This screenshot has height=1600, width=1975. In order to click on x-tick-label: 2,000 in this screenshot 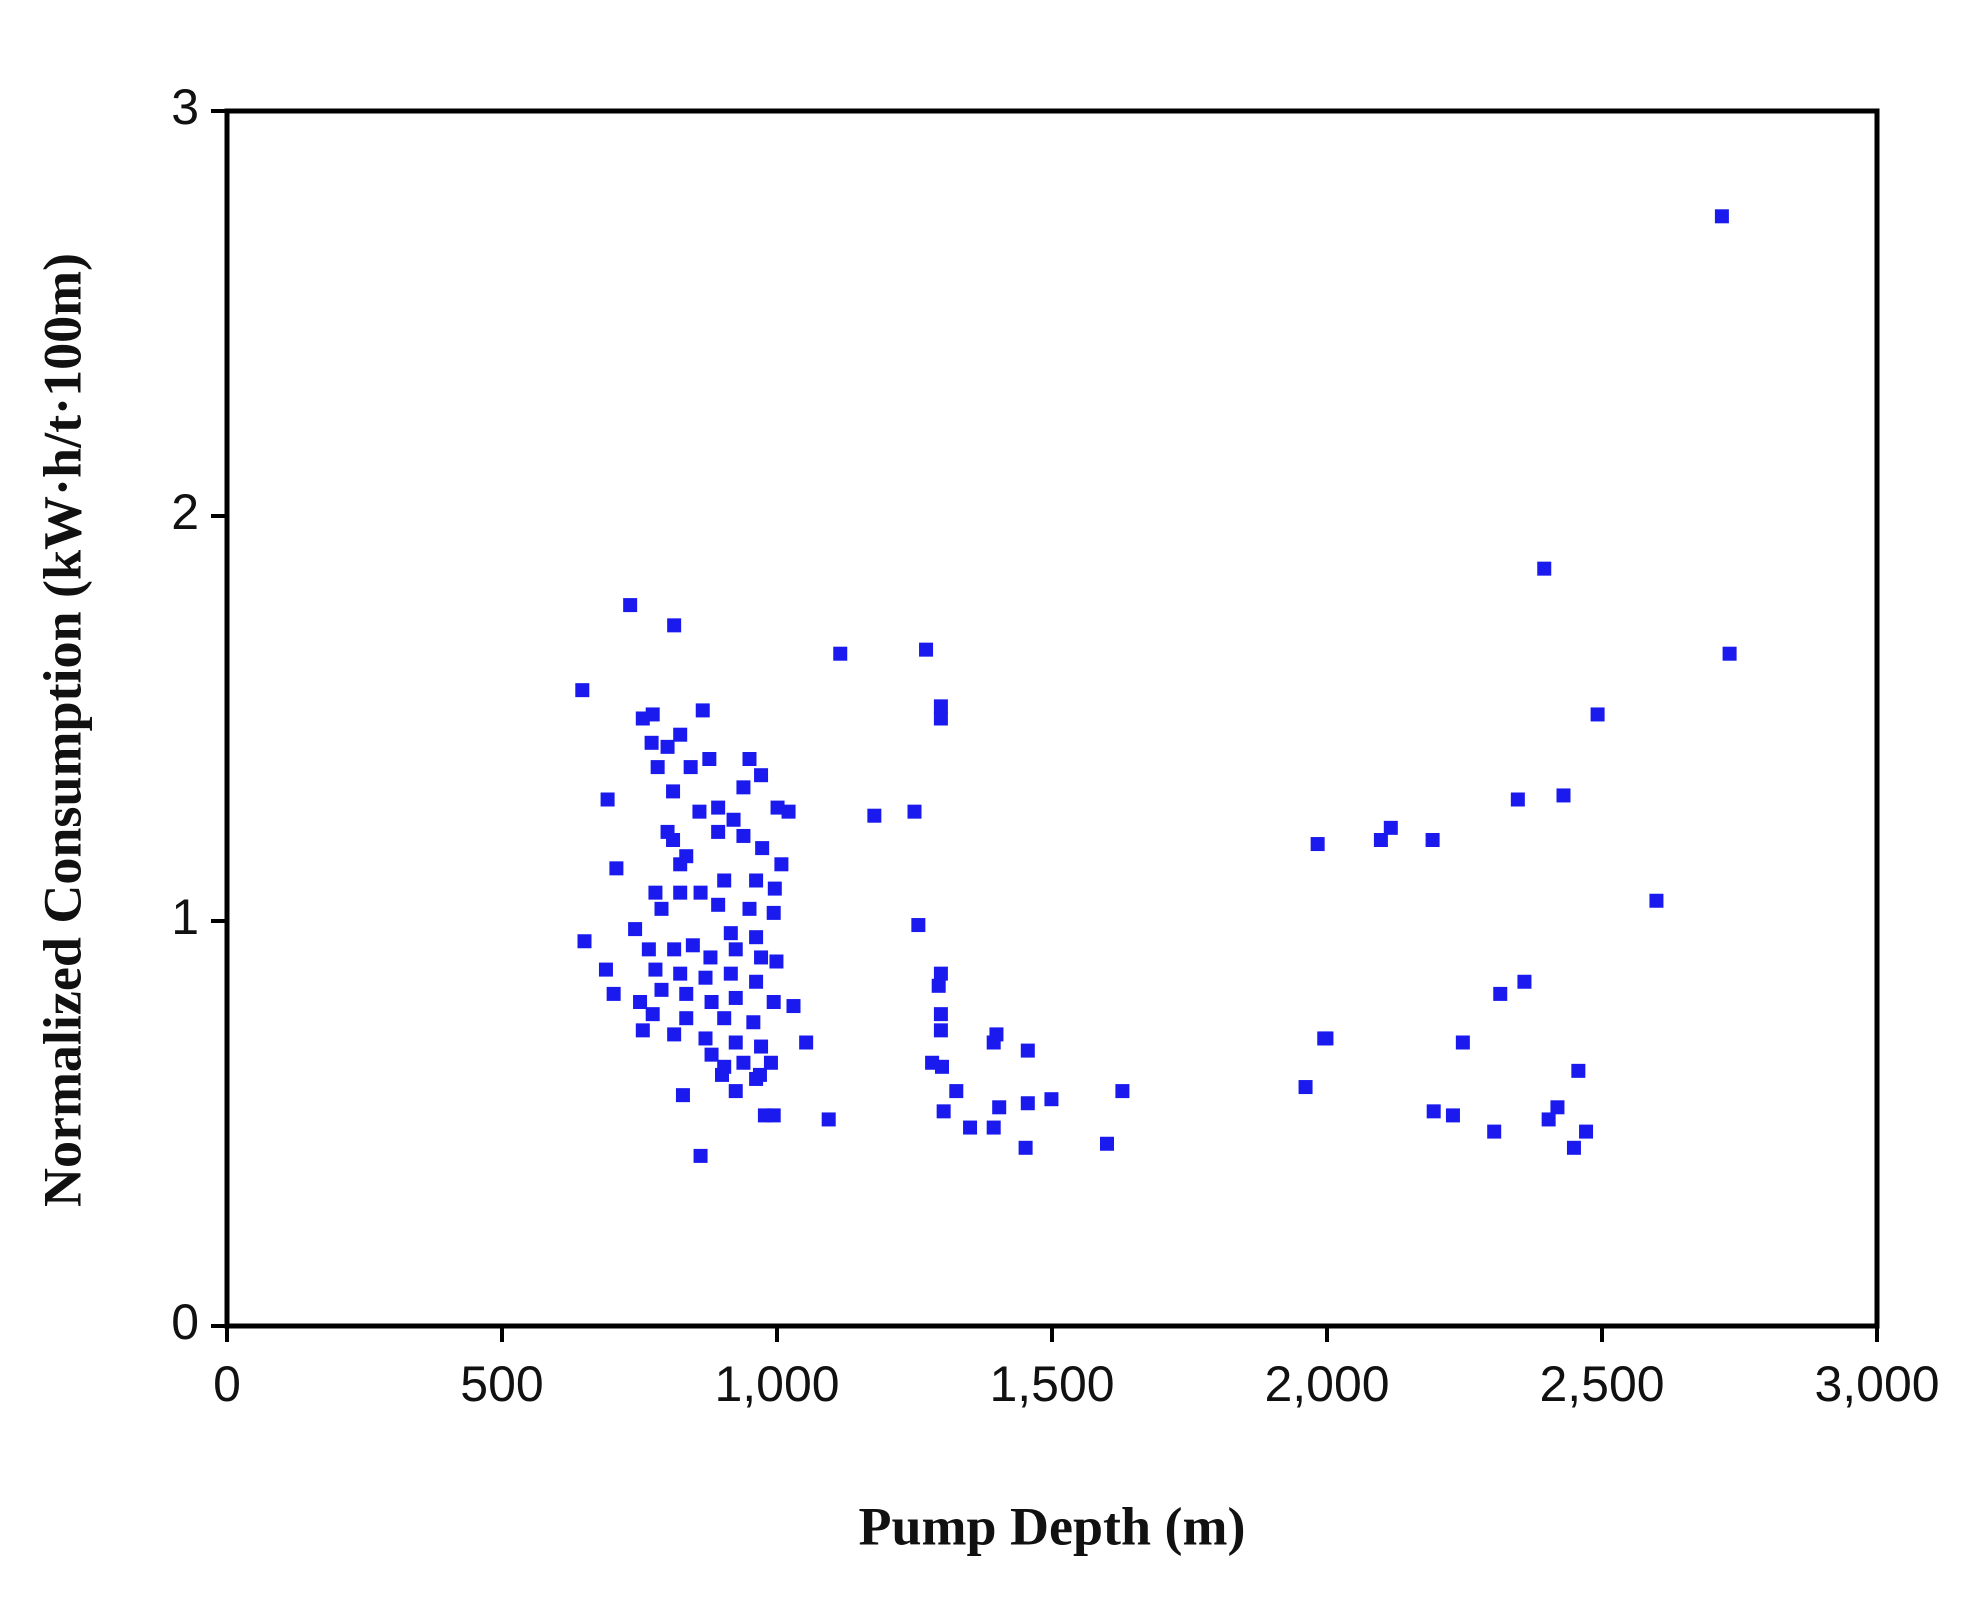, I will do `click(1326, 1384)`.